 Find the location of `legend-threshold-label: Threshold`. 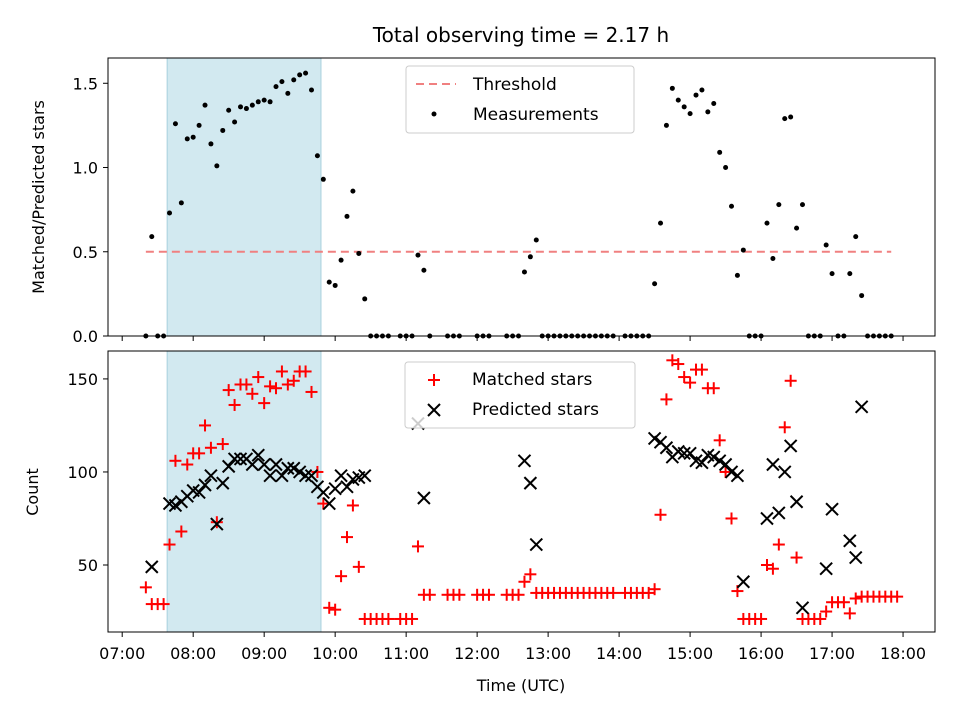

legend-threshold-label: Threshold is located at coordinates (514, 85).